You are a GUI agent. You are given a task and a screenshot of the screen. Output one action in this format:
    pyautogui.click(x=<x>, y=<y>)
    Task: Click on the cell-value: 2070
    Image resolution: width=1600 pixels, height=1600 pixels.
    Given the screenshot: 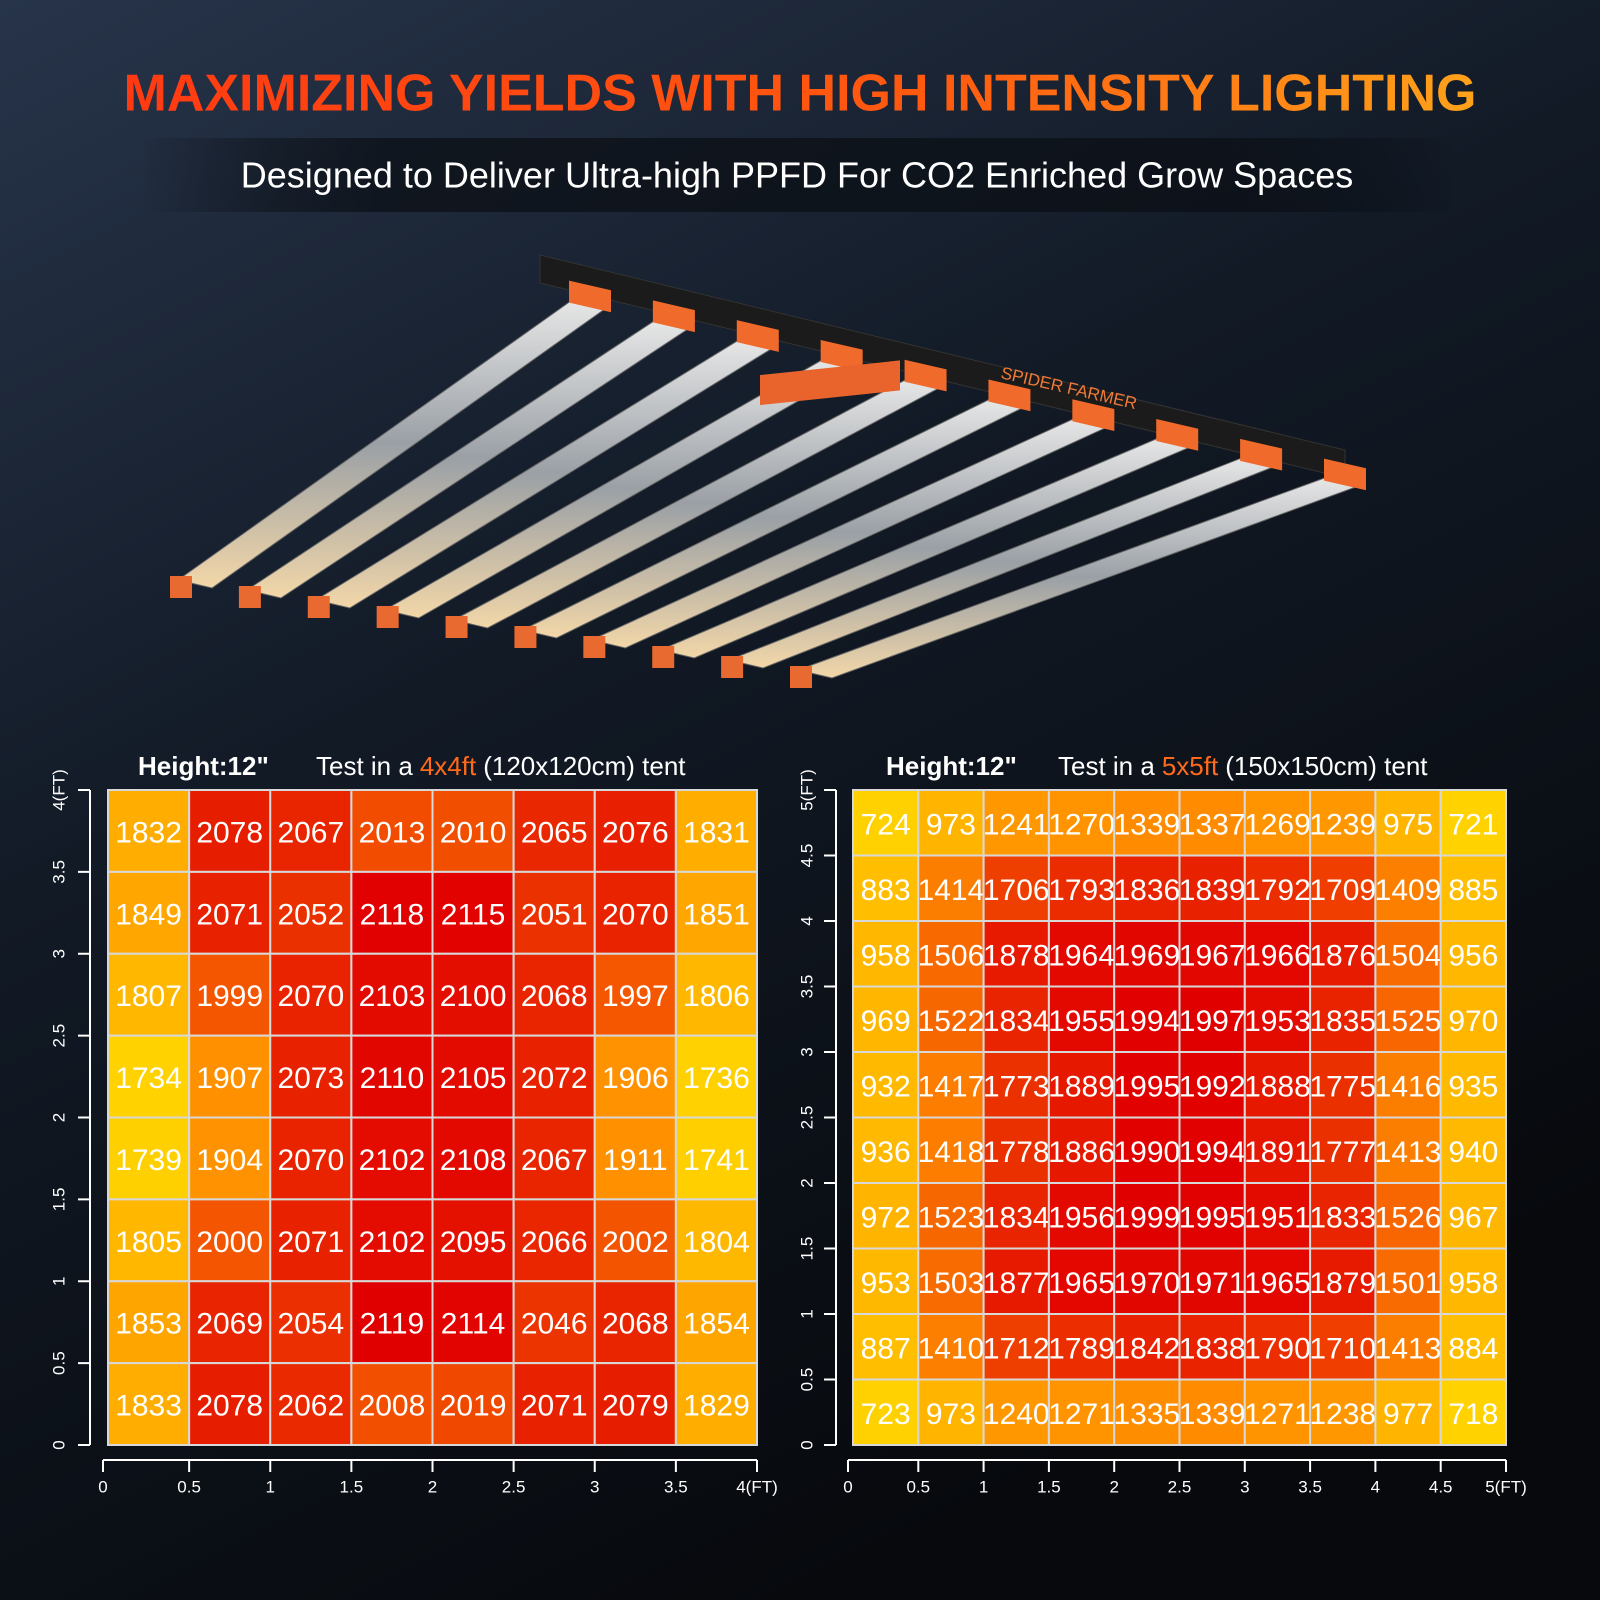 What is the action you would take?
    pyautogui.click(x=635, y=914)
    